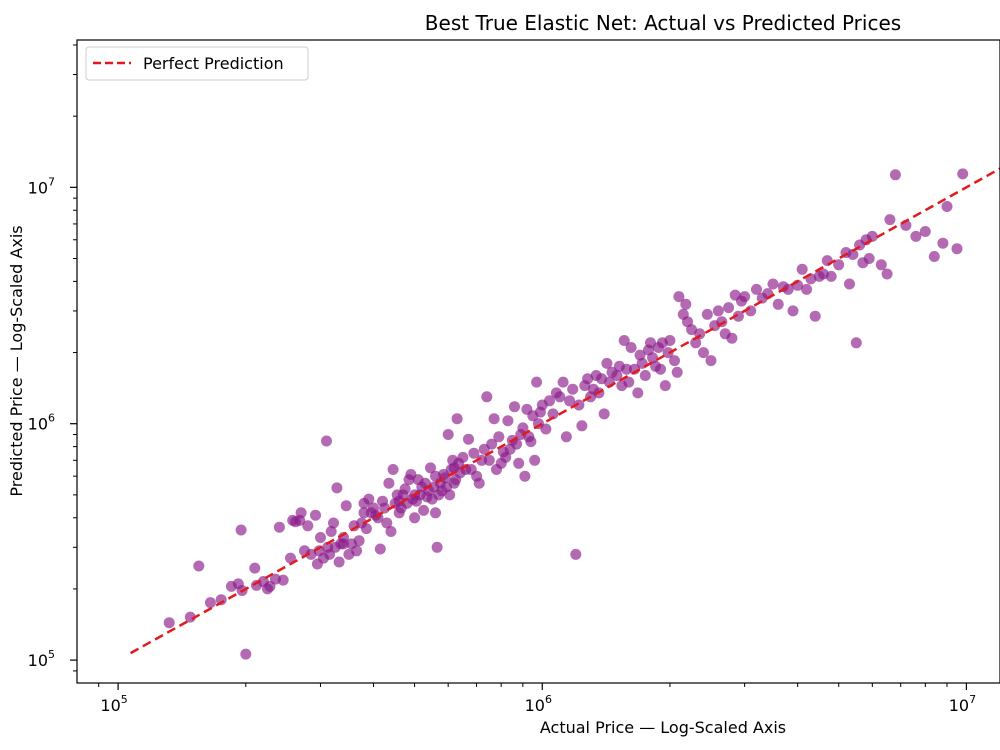 The height and width of the screenshot is (750, 1000). What do you see at coordinates (41, 186) in the screenshot?
I see `y-tick-label: 10⁷` at bounding box center [41, 186].